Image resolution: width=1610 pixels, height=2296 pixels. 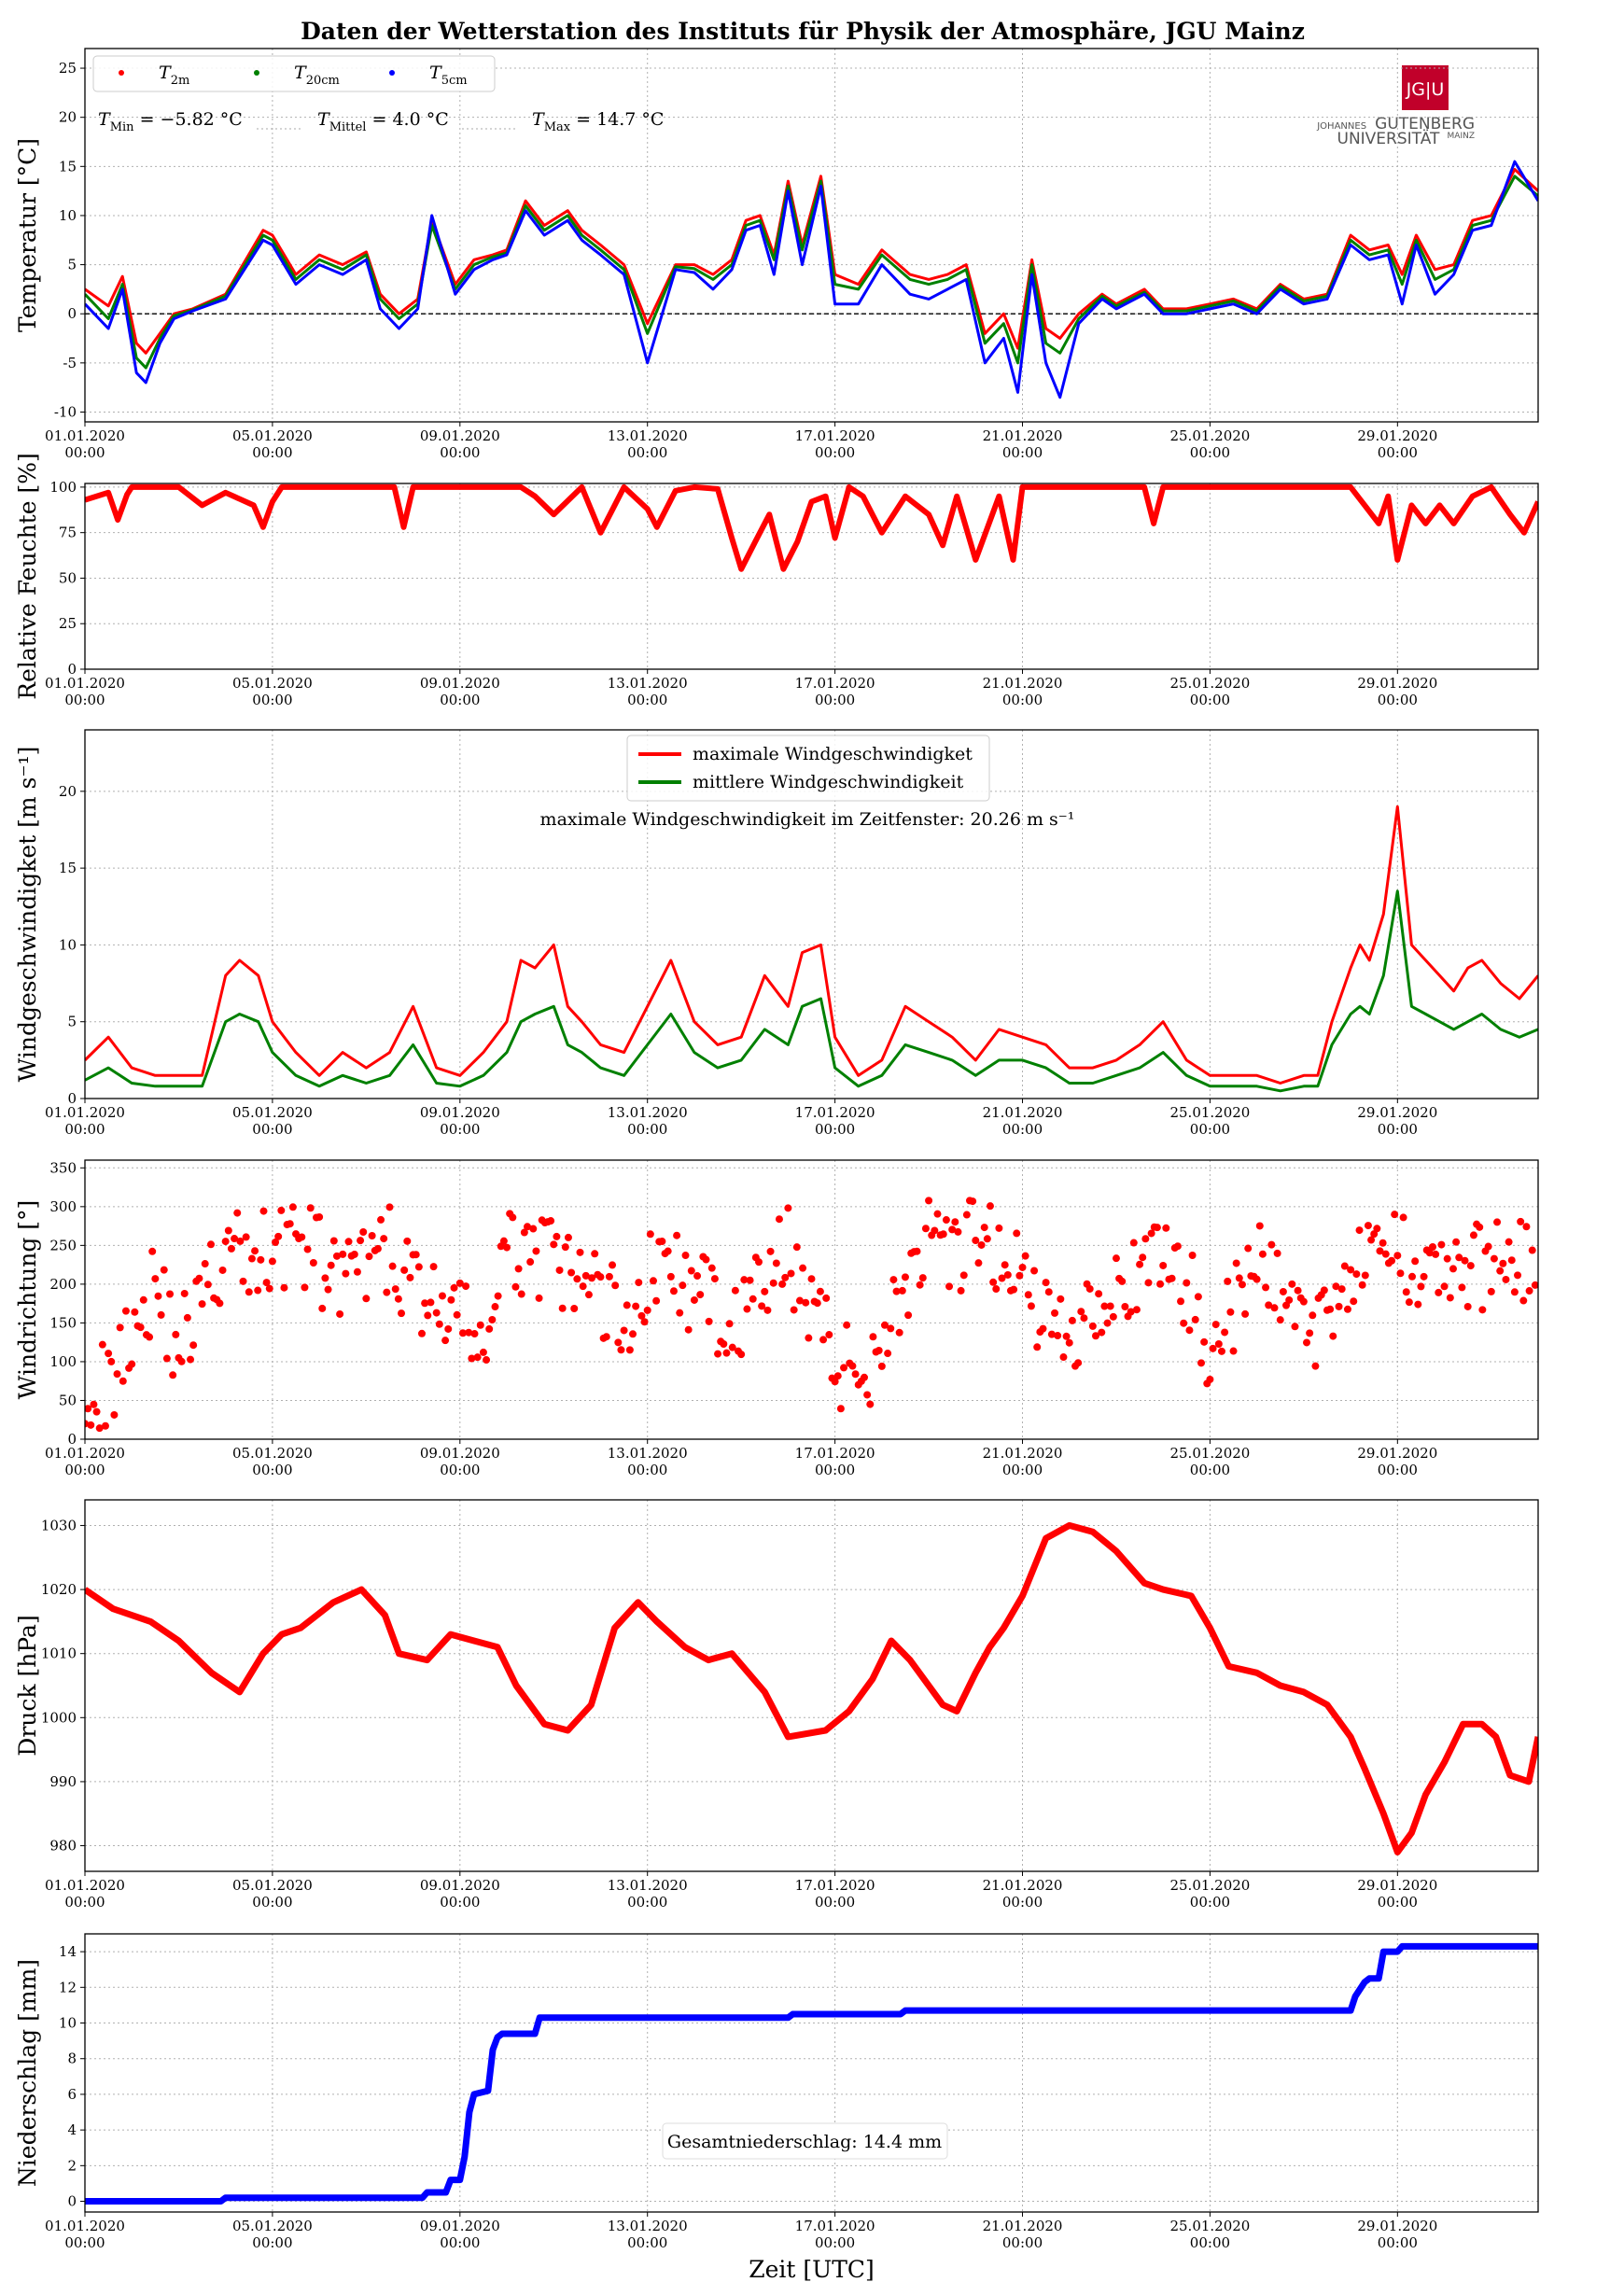 I want to click on y-tick-label: 5, so click(x=72, y=265).